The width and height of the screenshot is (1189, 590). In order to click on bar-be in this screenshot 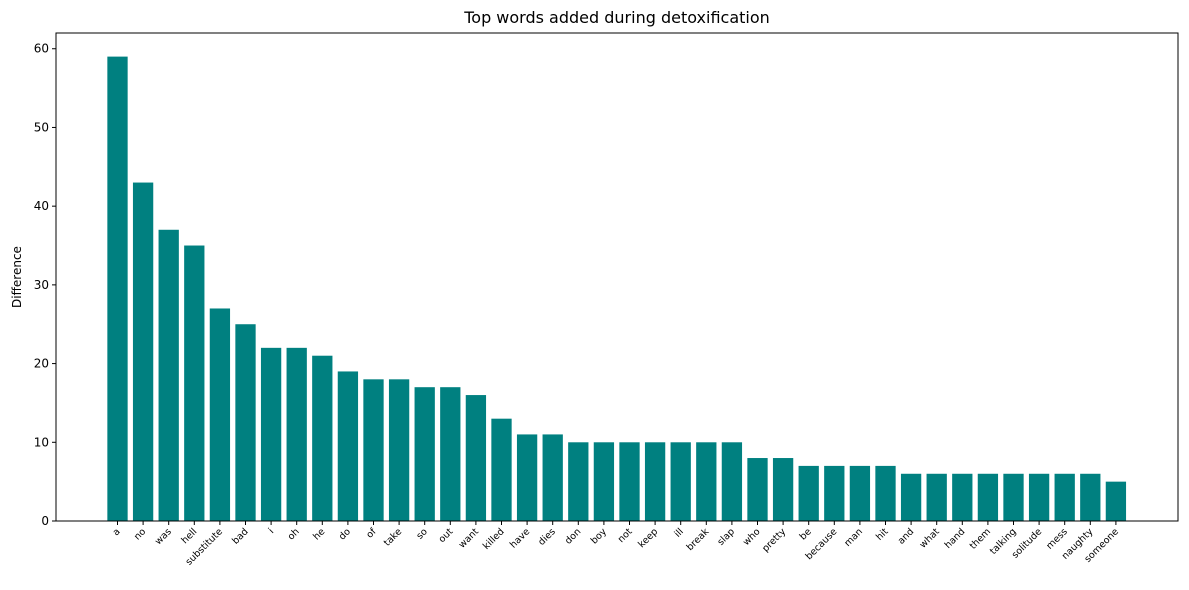, I will do `click(808, 493)`.